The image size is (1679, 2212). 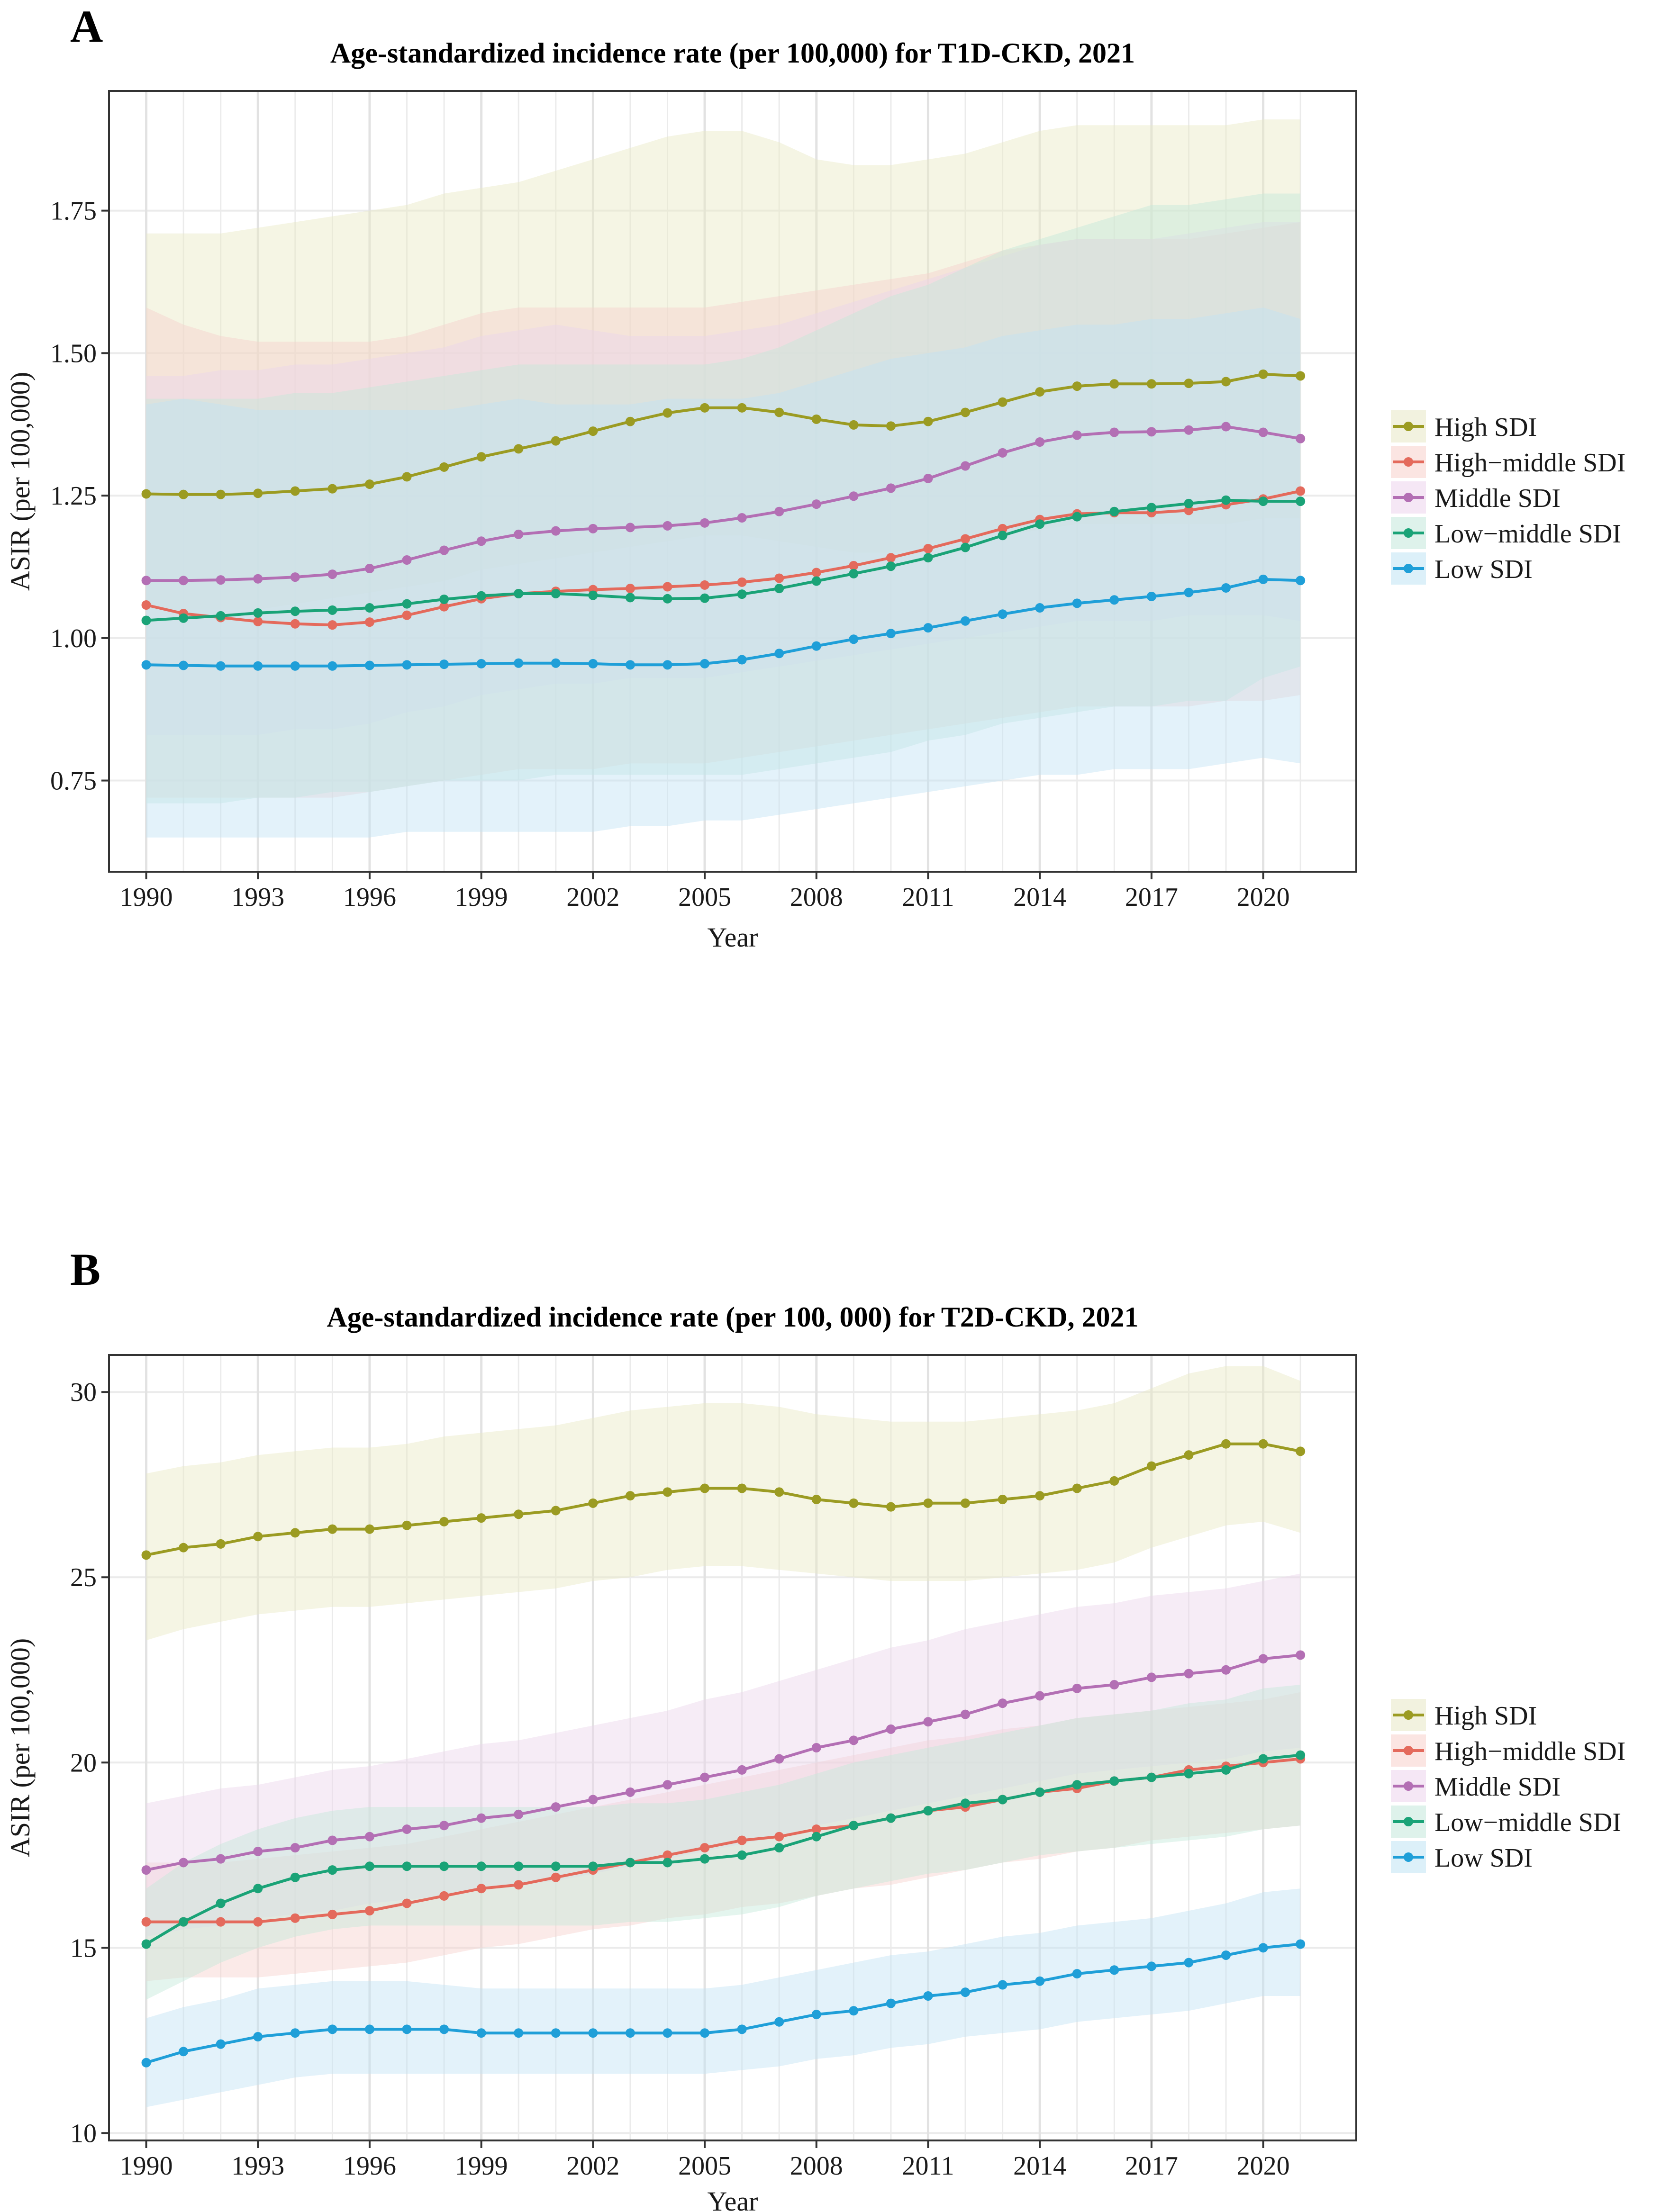 What do you see at coordinates (1264, 898) in the screenshot?
I see `x-tick-label: 2020` at bounding box center [1264, 898].